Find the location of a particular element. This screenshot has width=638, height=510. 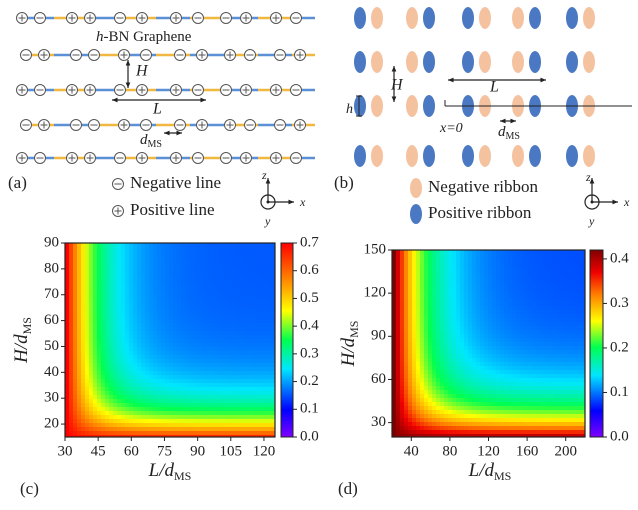

arrow-head is located at coordinates (179, 133).